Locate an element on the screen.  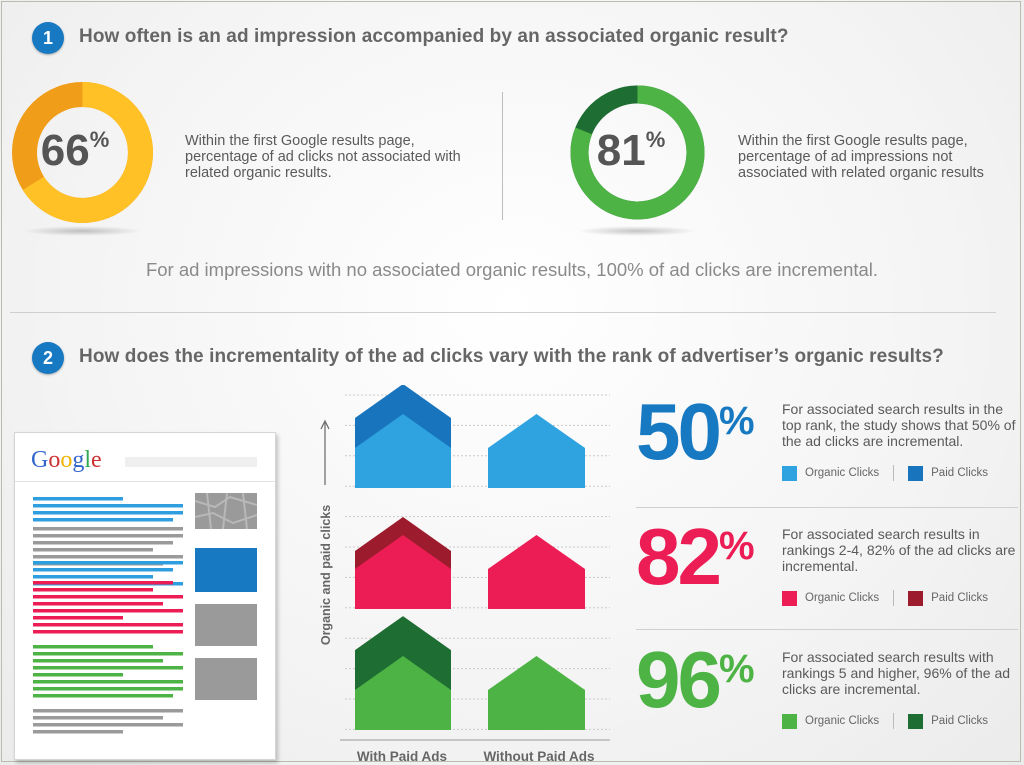
section-1-badge: 1 is located at coordinates (48, 38).